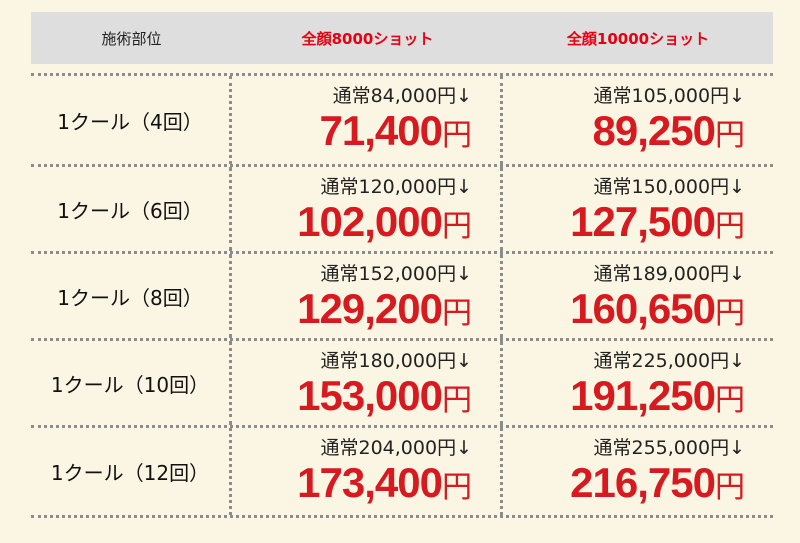  I want to click on sale-price-value: 102,000, so click(370, 221).